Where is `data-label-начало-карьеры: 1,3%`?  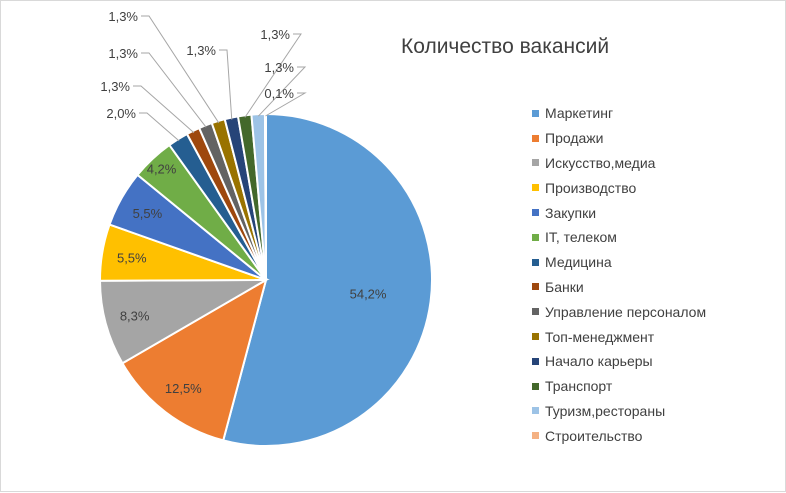 data-label-начало-карьеры: 1,3% is located at coordinates (201, 50).